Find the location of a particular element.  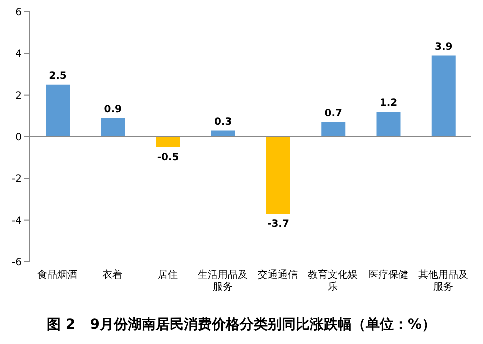

y-tick-label: -2 is located at coordinates (17, 180).